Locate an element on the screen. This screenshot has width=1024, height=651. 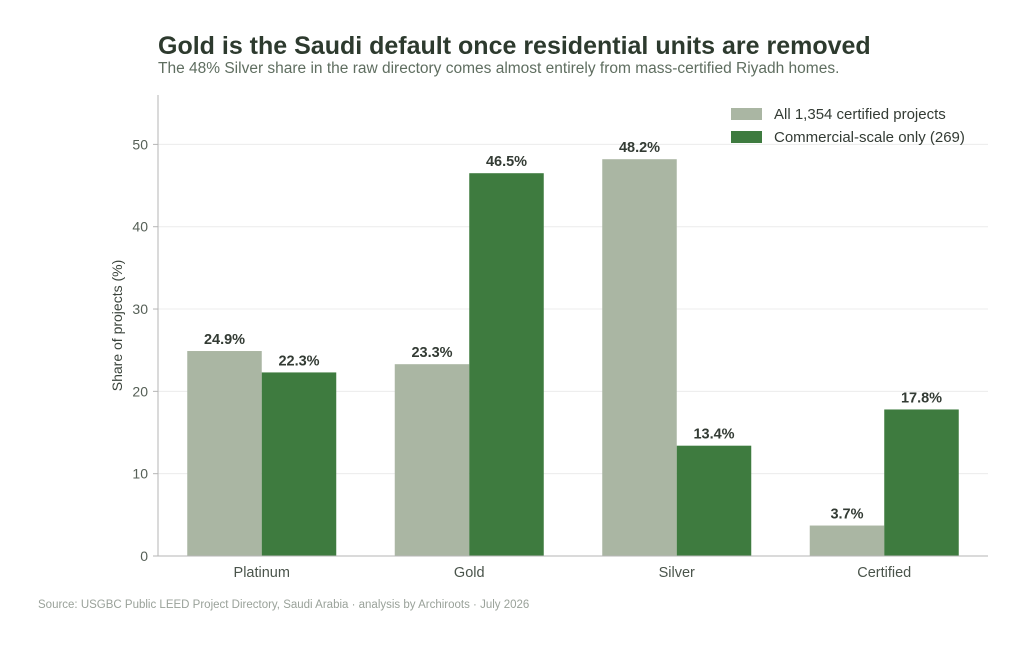
y-tick-label: 0 is located at coordinates (144, 556).